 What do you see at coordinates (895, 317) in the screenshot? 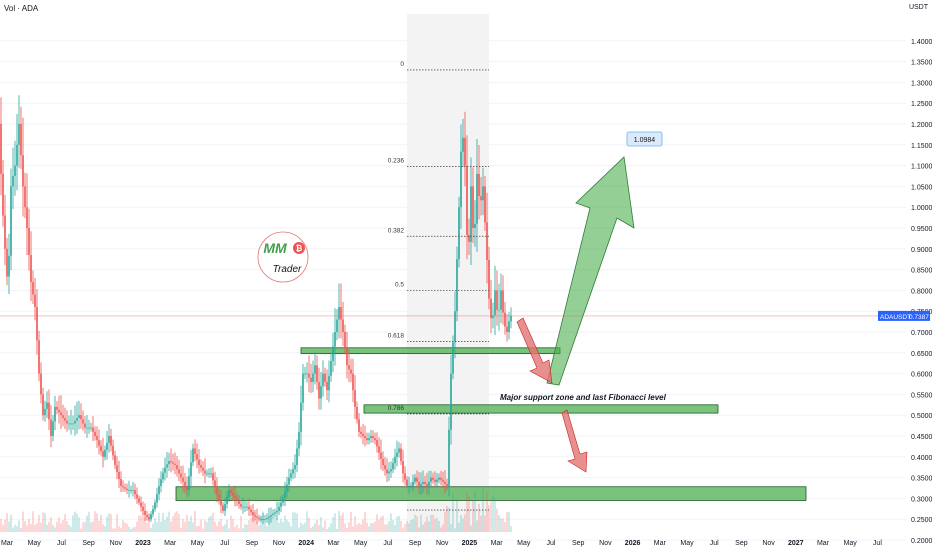
I see `symbol-label: ADAUSDT` at bounding box center [895, 317].